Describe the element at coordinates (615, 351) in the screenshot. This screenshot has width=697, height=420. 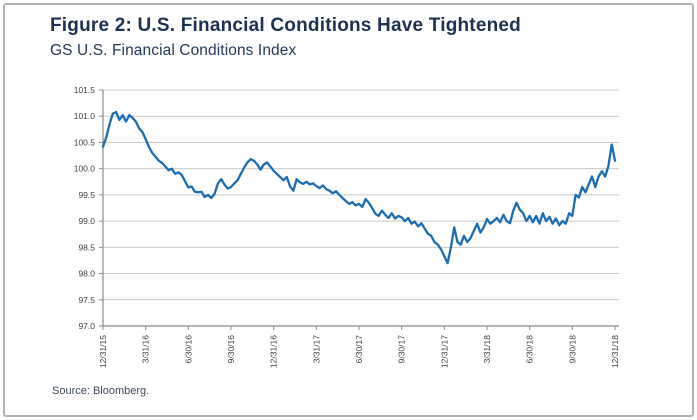
I see `svg-text: 12/31/18` at that location.